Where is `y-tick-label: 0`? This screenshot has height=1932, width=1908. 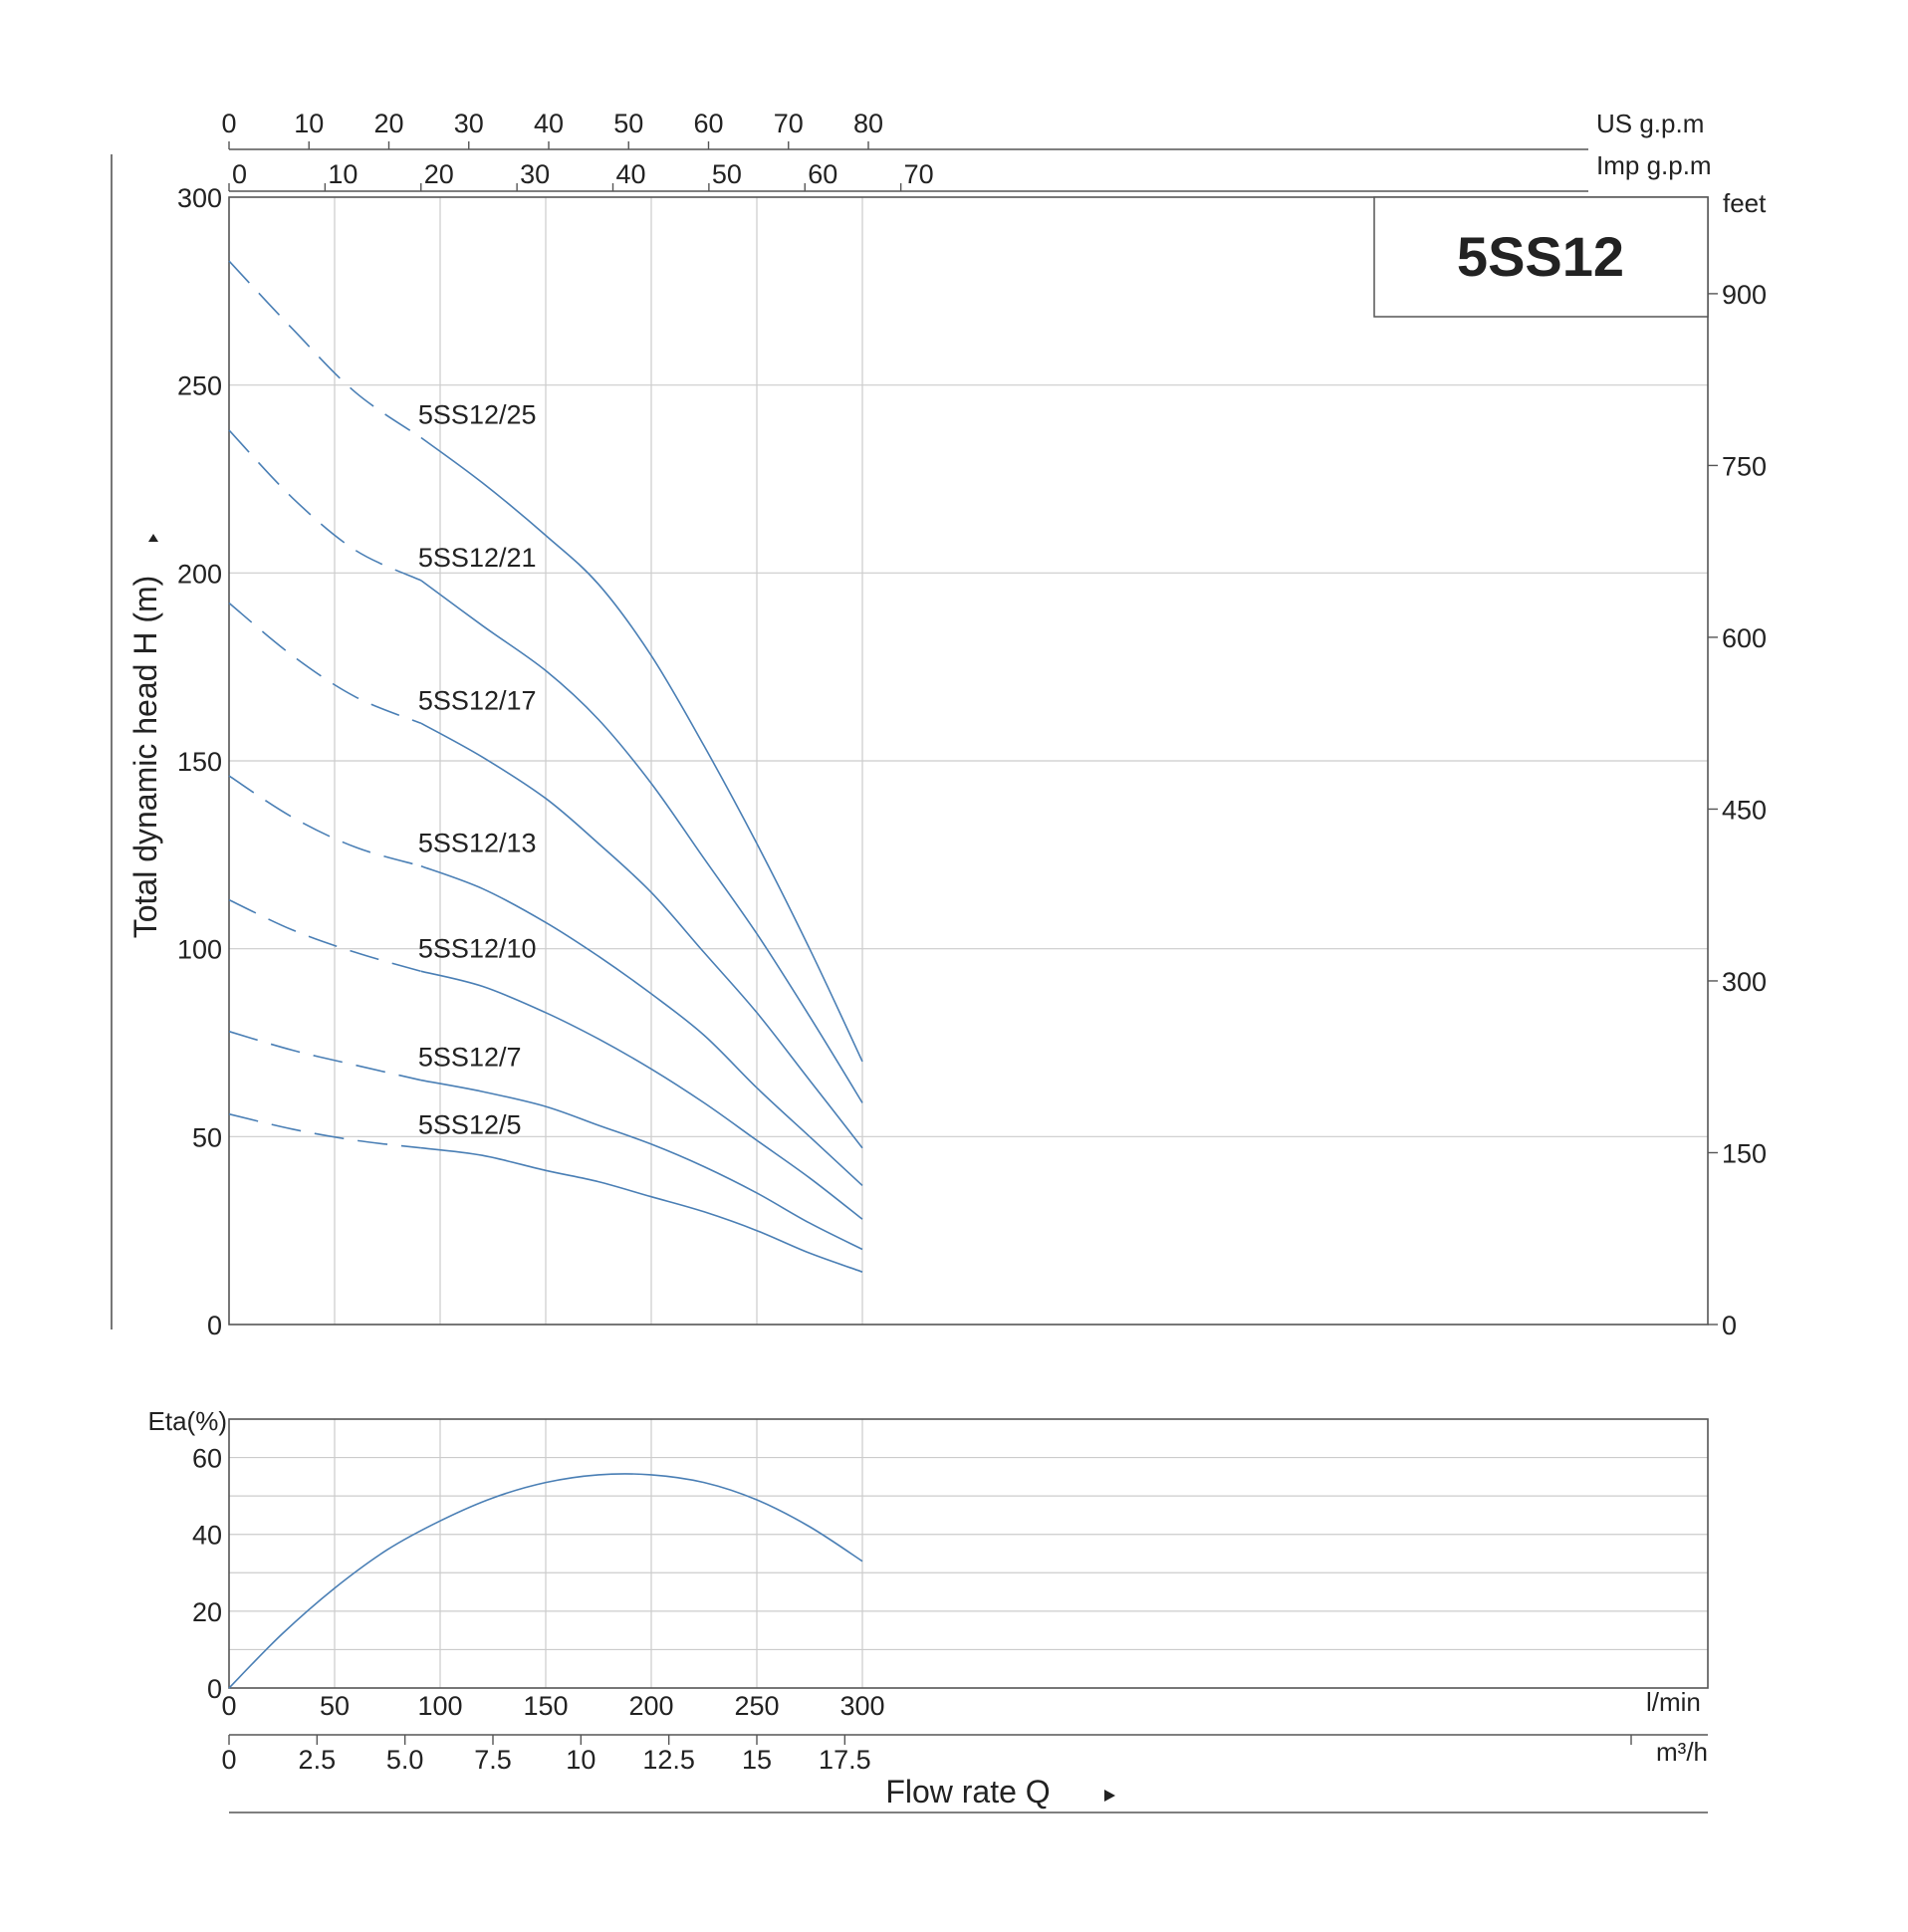 y-tick-label: 0 is located at coordinates (214, 1325).